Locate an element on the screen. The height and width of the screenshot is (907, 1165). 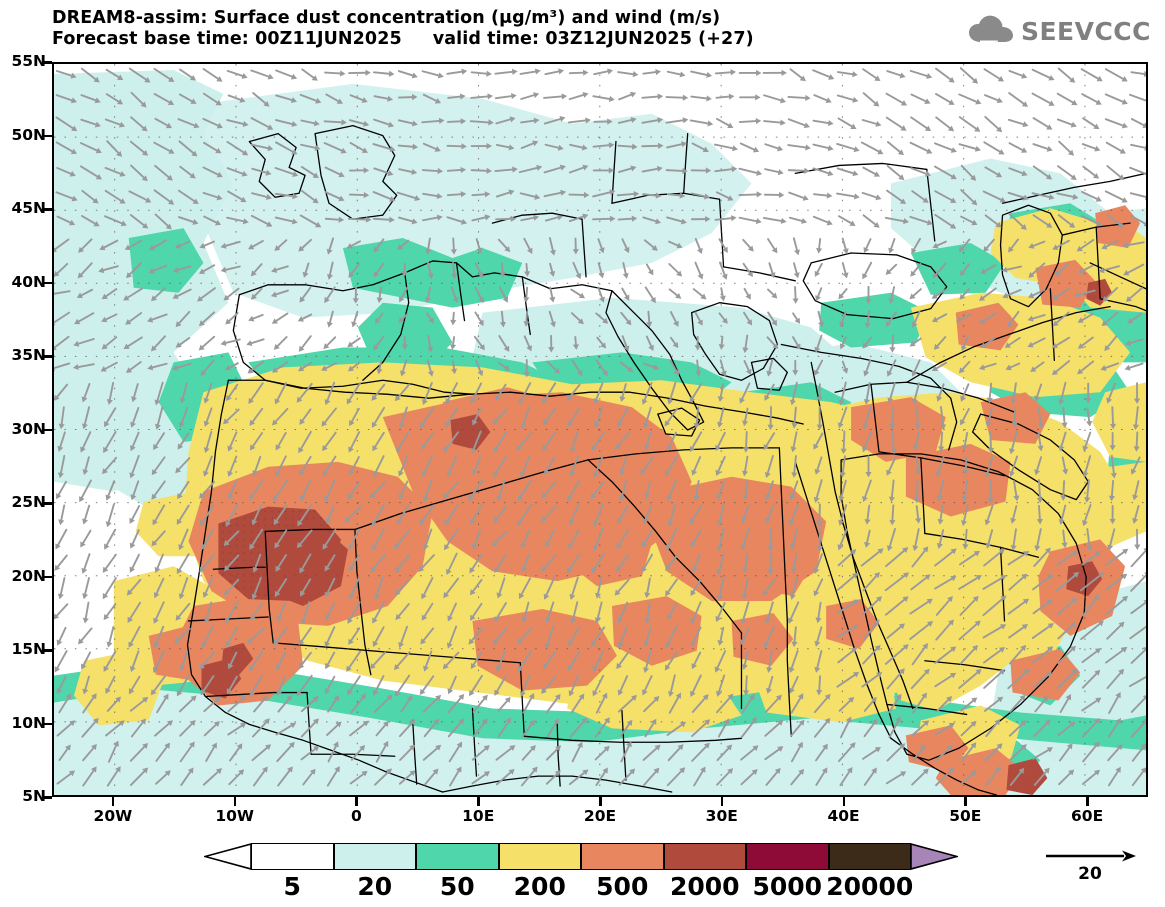
colorbar-tick-label: 200 is located at coordinates (539, 886).